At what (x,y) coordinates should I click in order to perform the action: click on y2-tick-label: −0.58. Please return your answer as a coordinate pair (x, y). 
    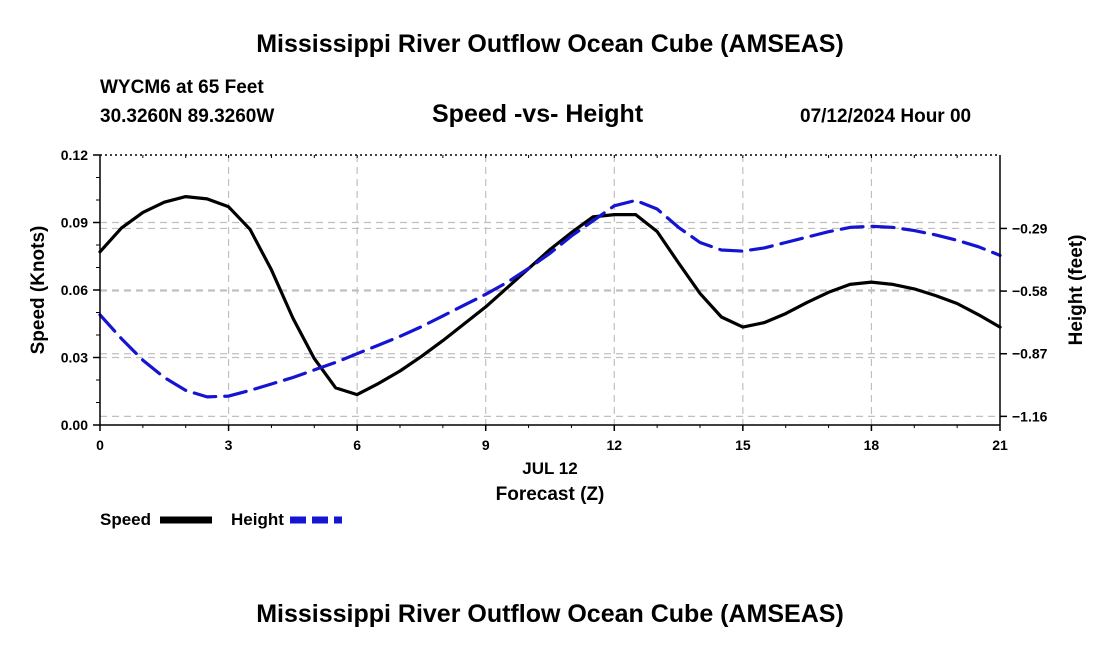
    Looking at the image, I should click on (1030, 291).